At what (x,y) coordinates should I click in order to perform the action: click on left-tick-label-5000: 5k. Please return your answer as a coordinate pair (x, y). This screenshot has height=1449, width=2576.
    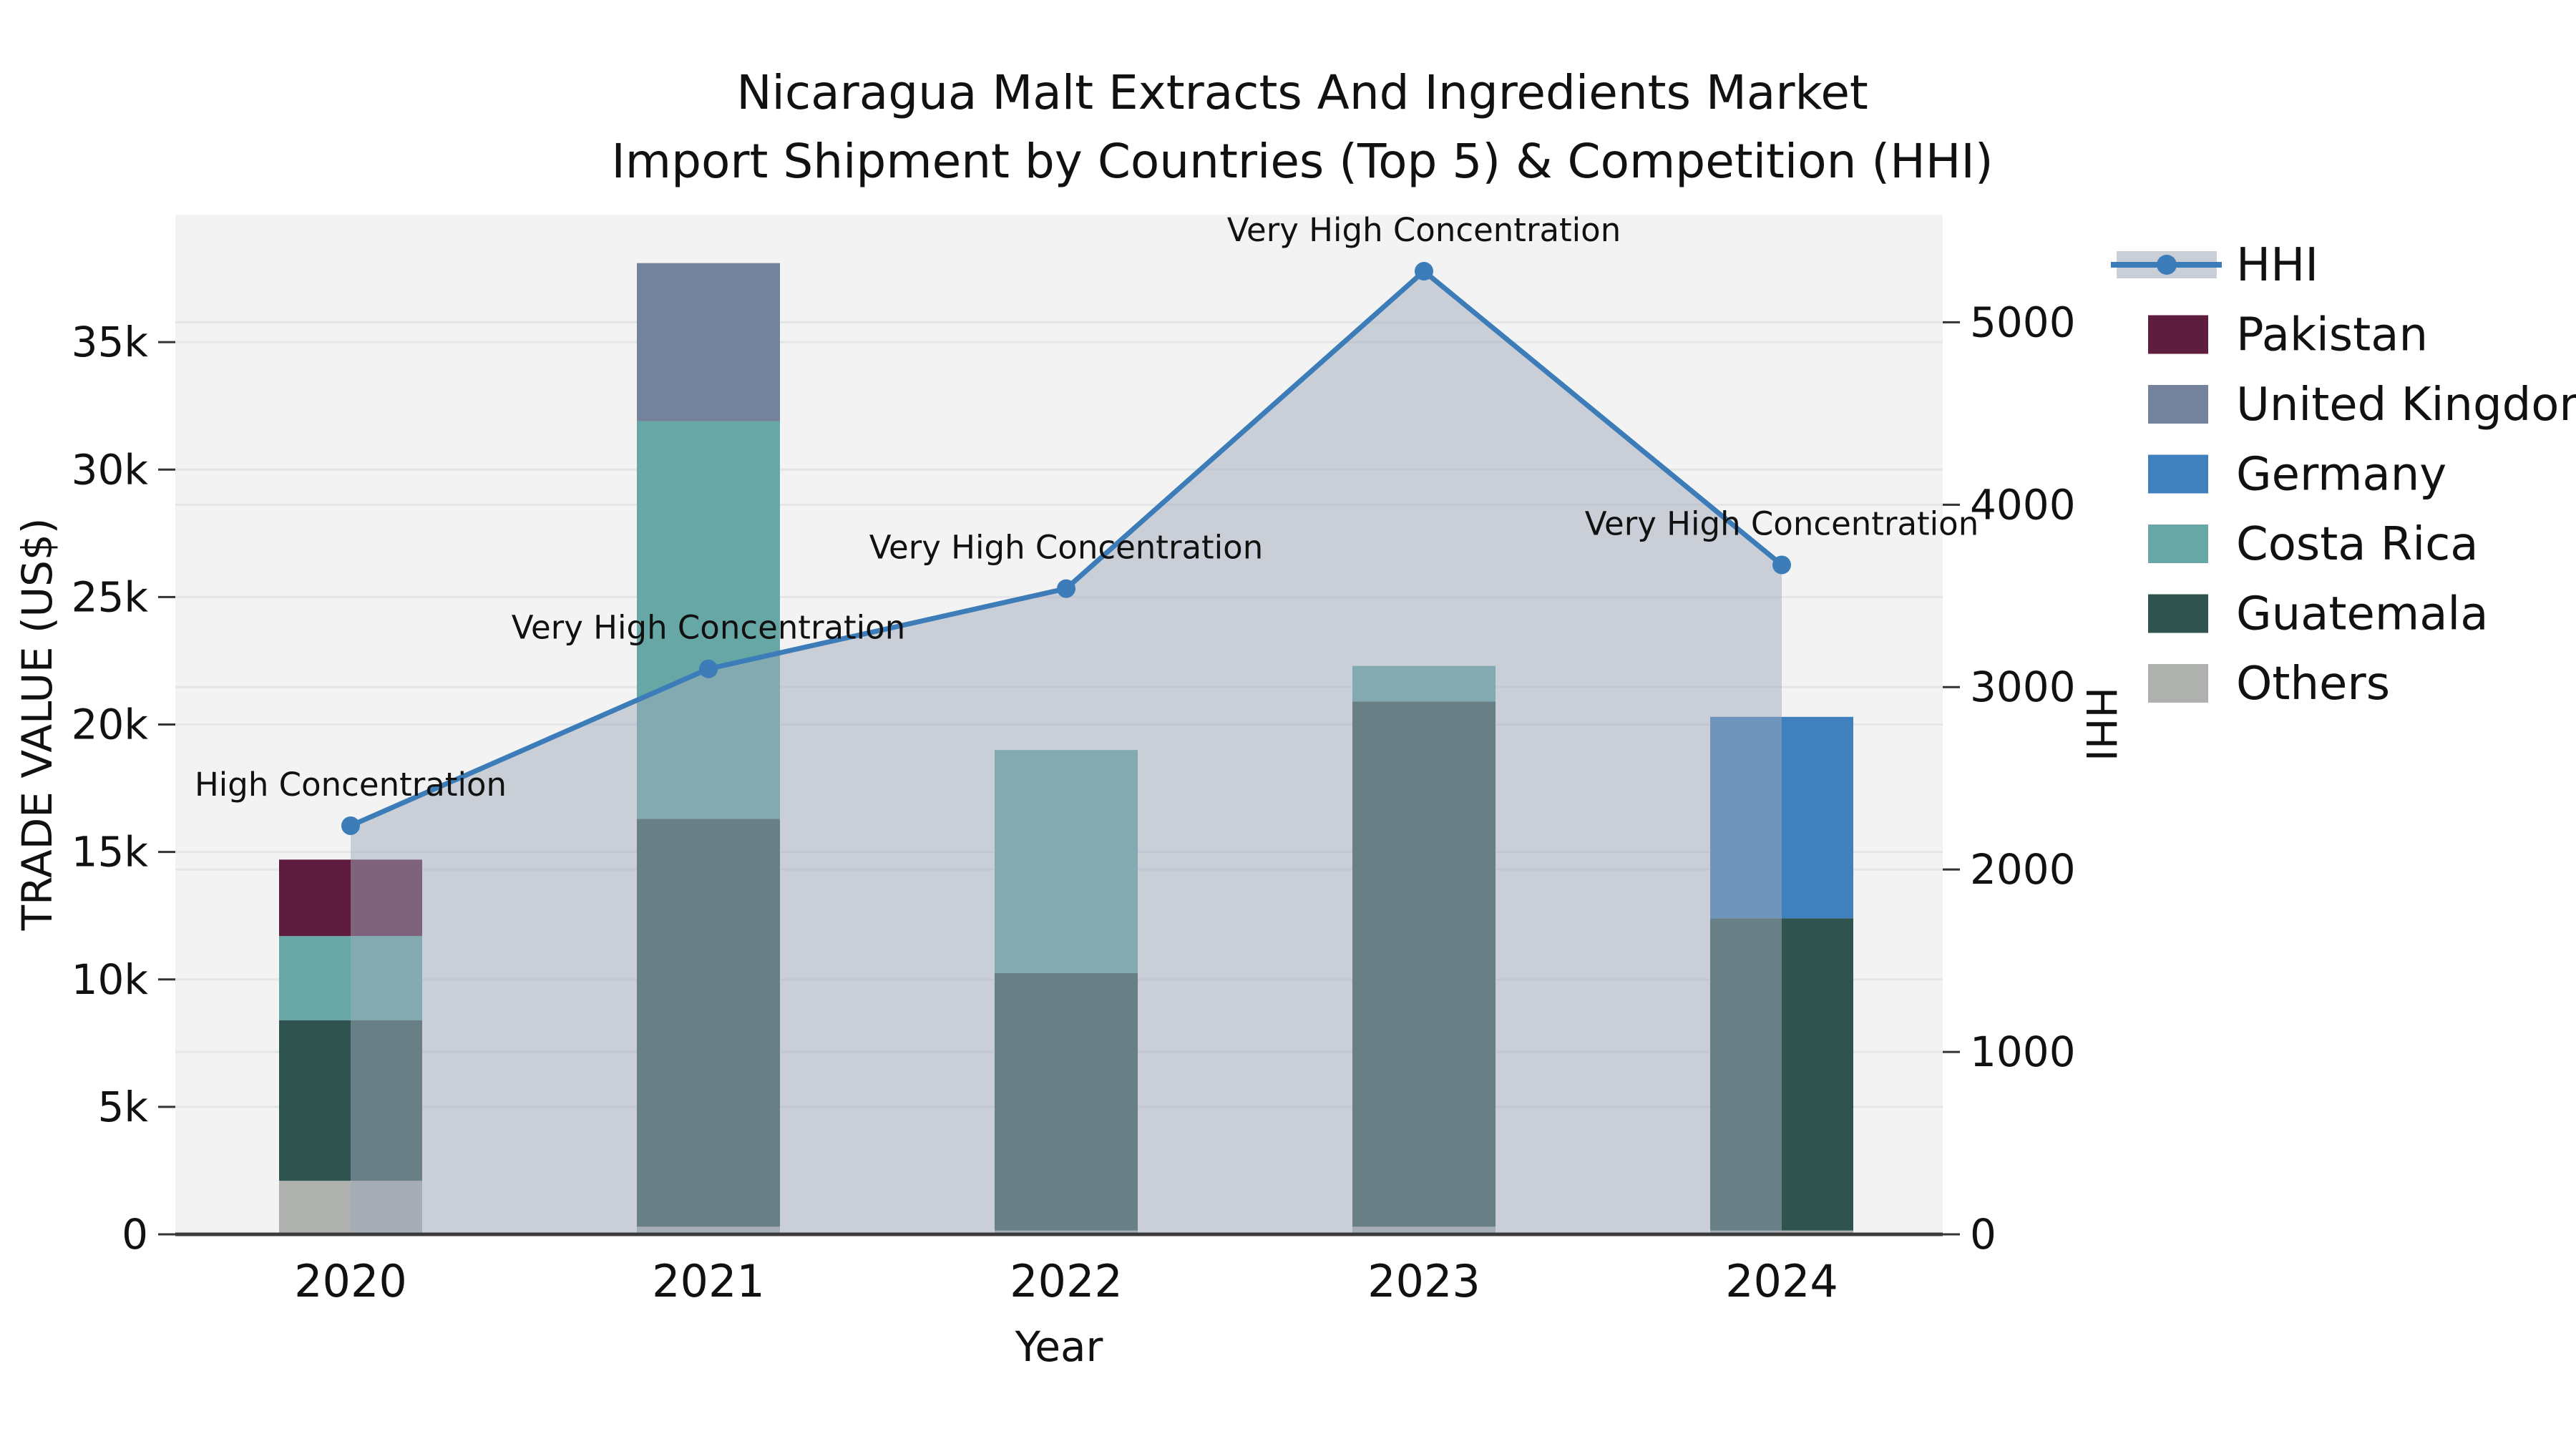
    Looking at the image, I should click on (123, 1107).